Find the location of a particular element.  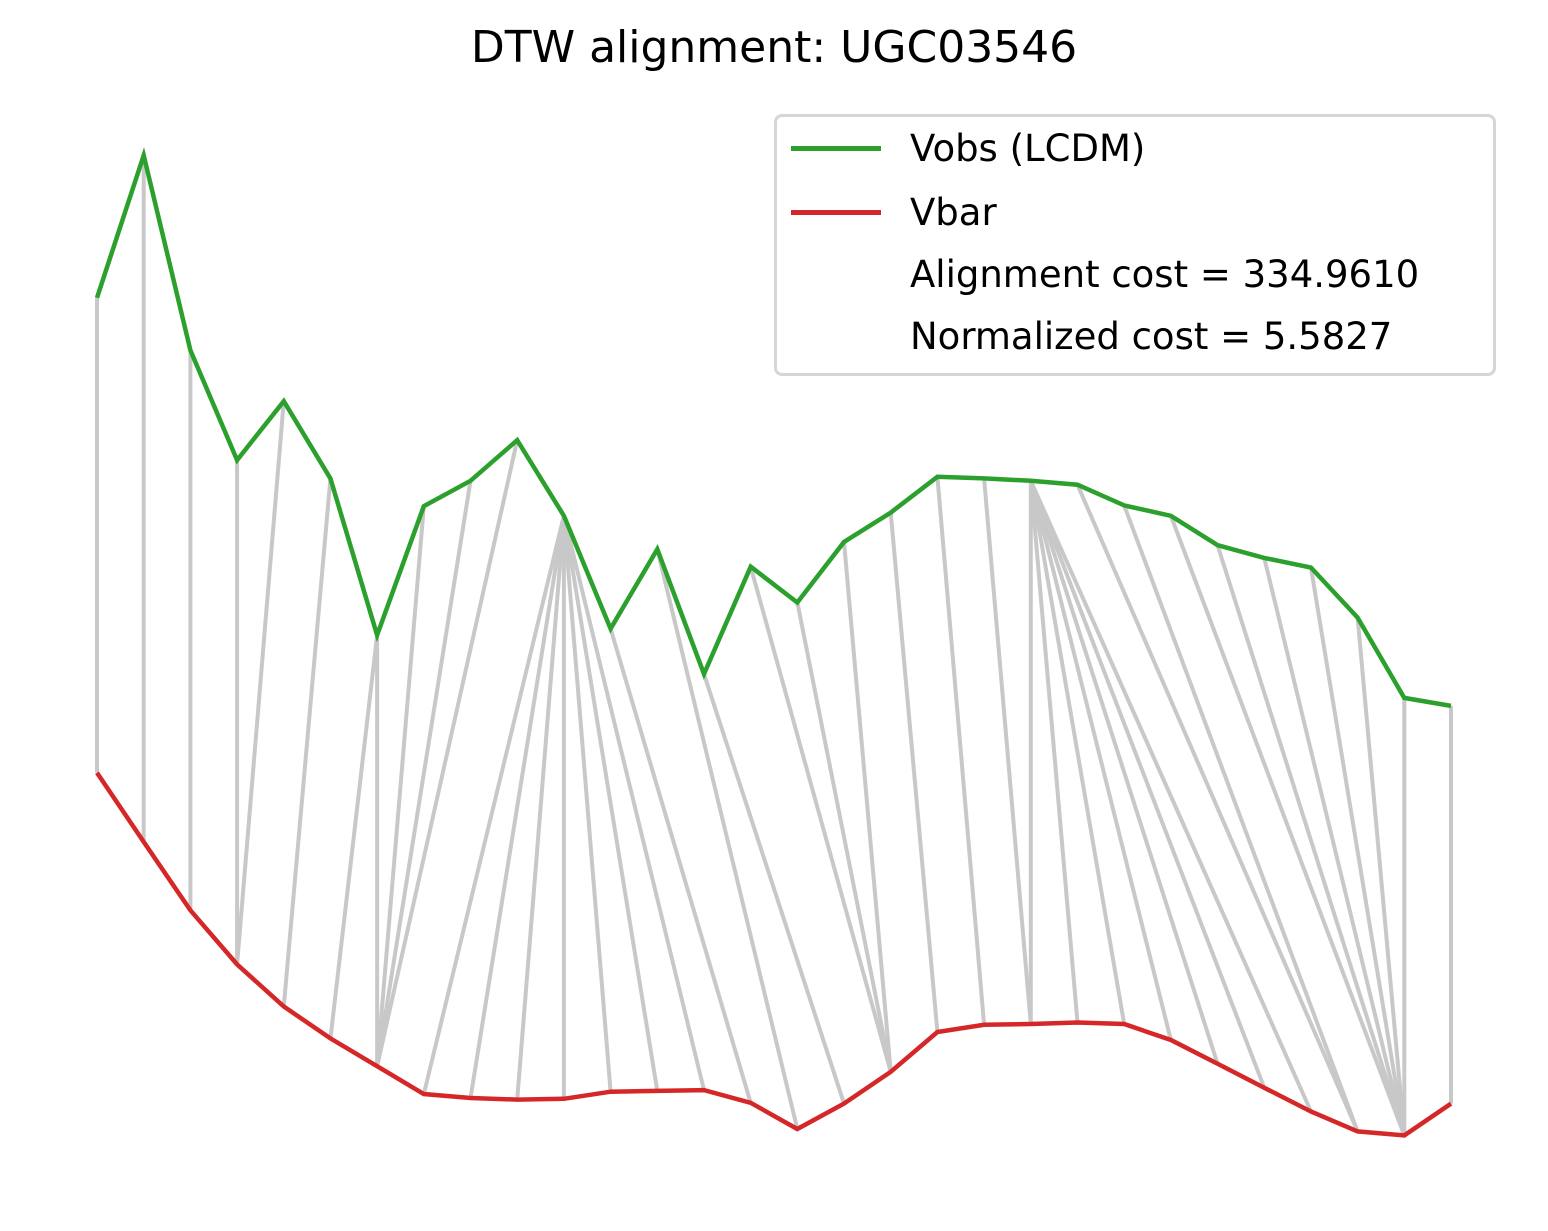

legend-swatch-vobs is located at coordinates (836, 148).